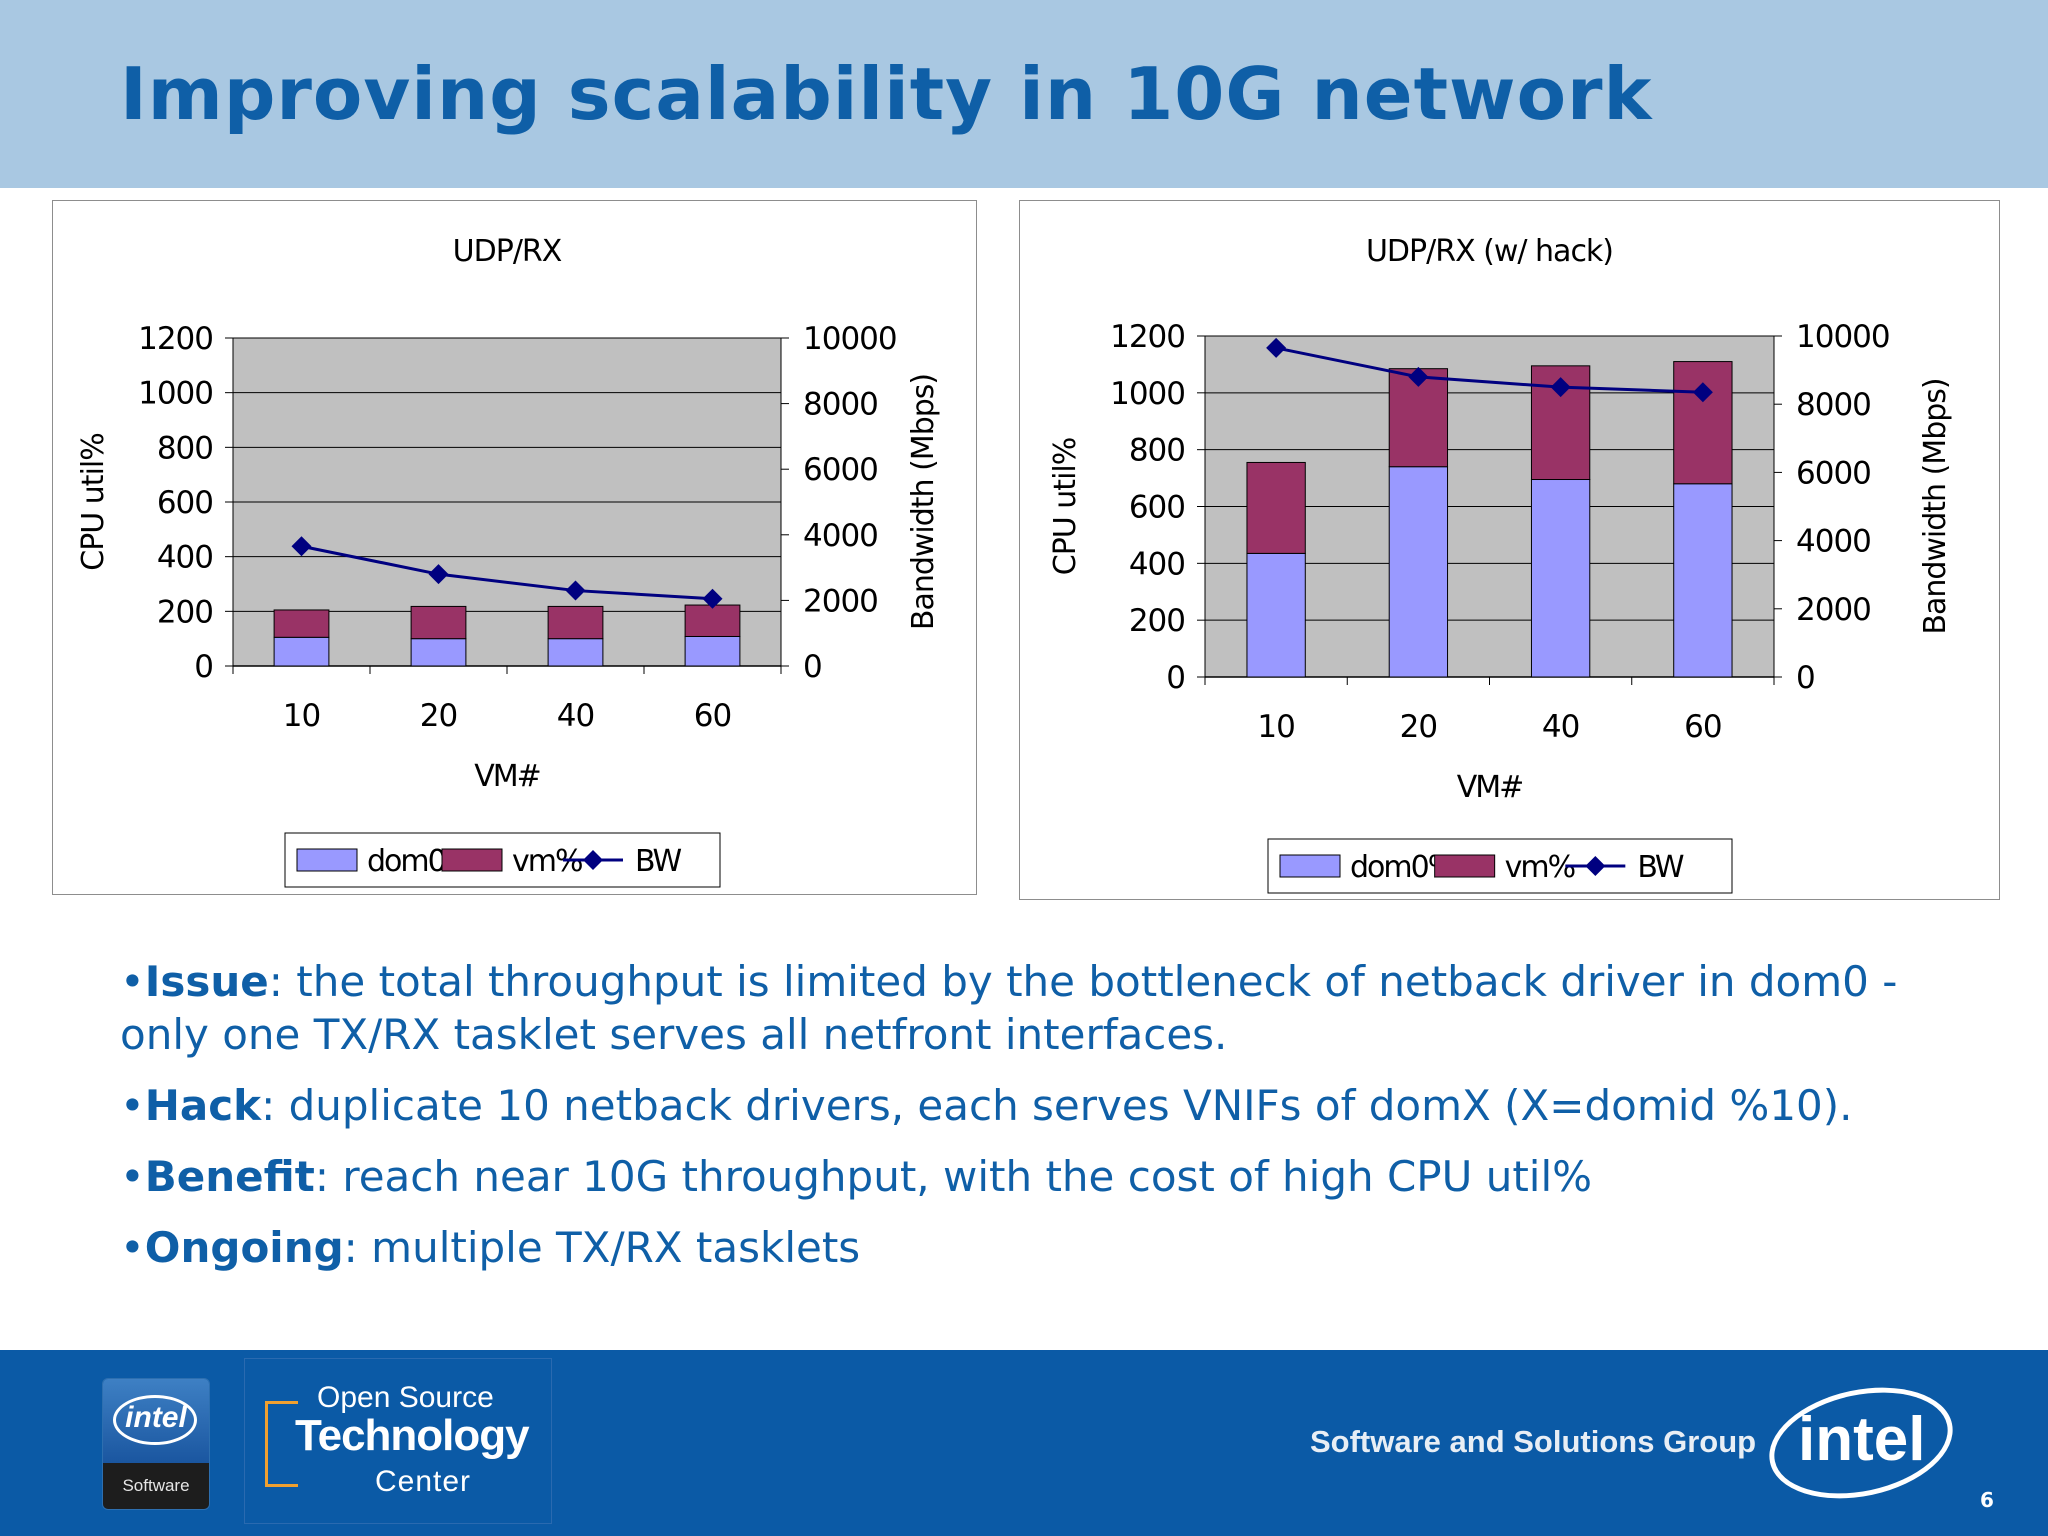 This screenshot has height=1536, width=2048. Describe the element at coordinates (244, 1247) in the screenshot. I see `bullet-term: Ongoing` at that location.